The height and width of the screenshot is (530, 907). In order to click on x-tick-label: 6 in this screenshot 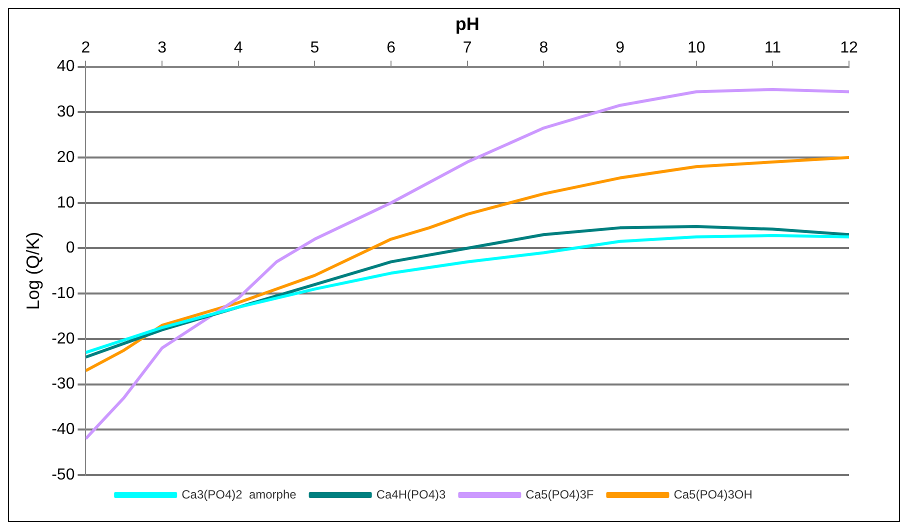, I will do `click(391, 48)`.